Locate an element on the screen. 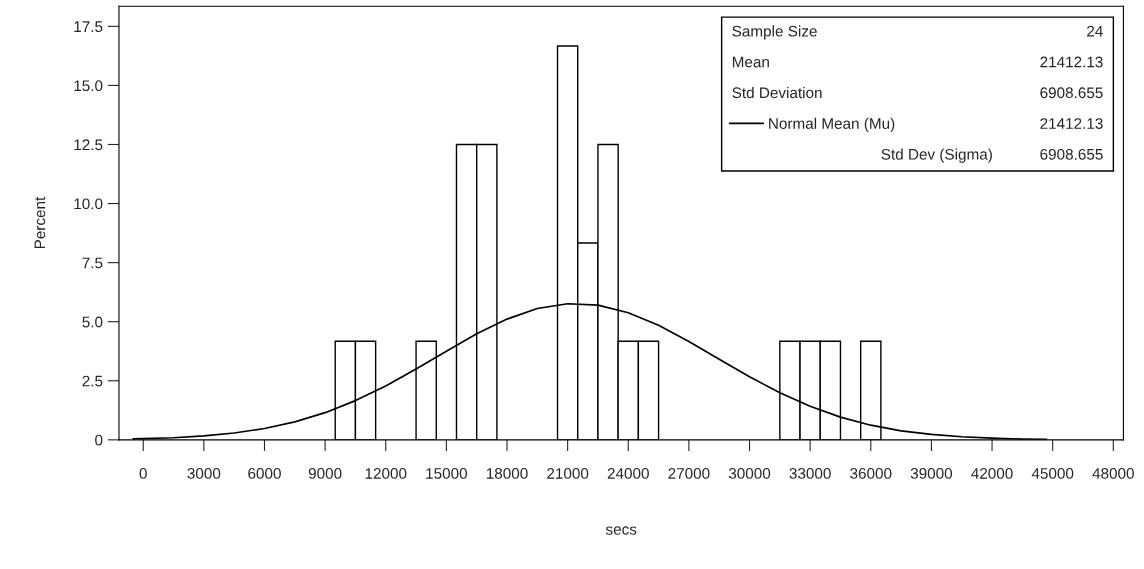 This screenshot has height=569, width=1144. y-axis-title: Percent is located at coordinates (40, 222).